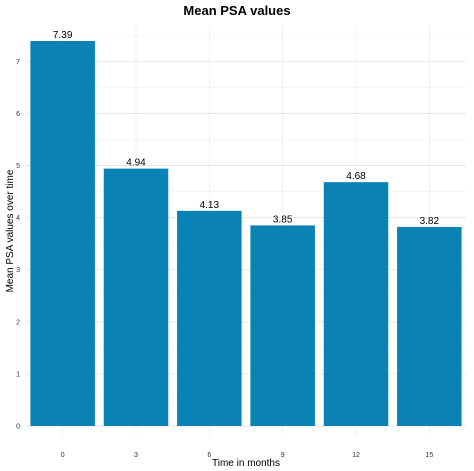 The height and width of the screenshot is (471, 474). What do you see at coordinates (136, 163) in the screenshot?
I see `data-label-3: 4.94` at bounding box center [136, 163].